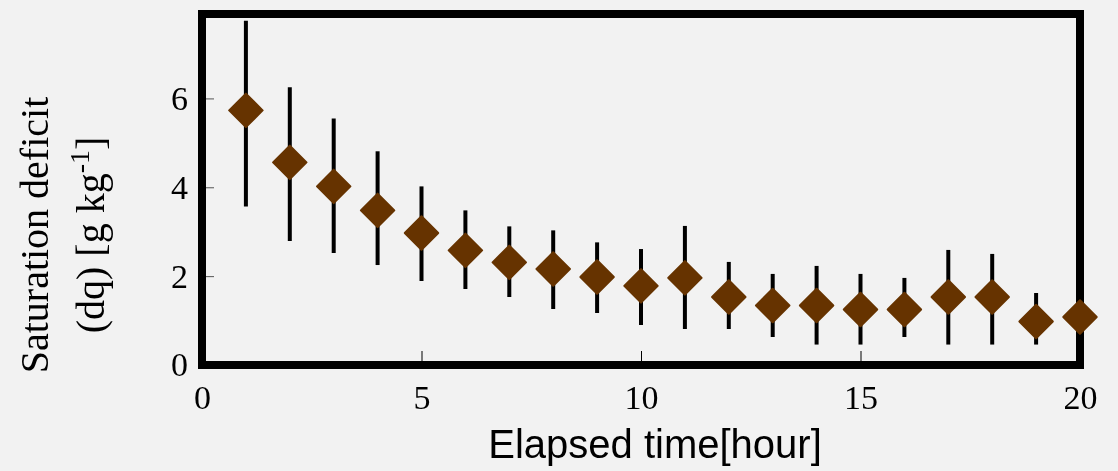 Image resolution: width=1118 pixels, height=471 pixels. Describe the element at coordinates (655, 444) in the screenshot. I see `x-axis-title: Elapsed time[hour]` at that location.